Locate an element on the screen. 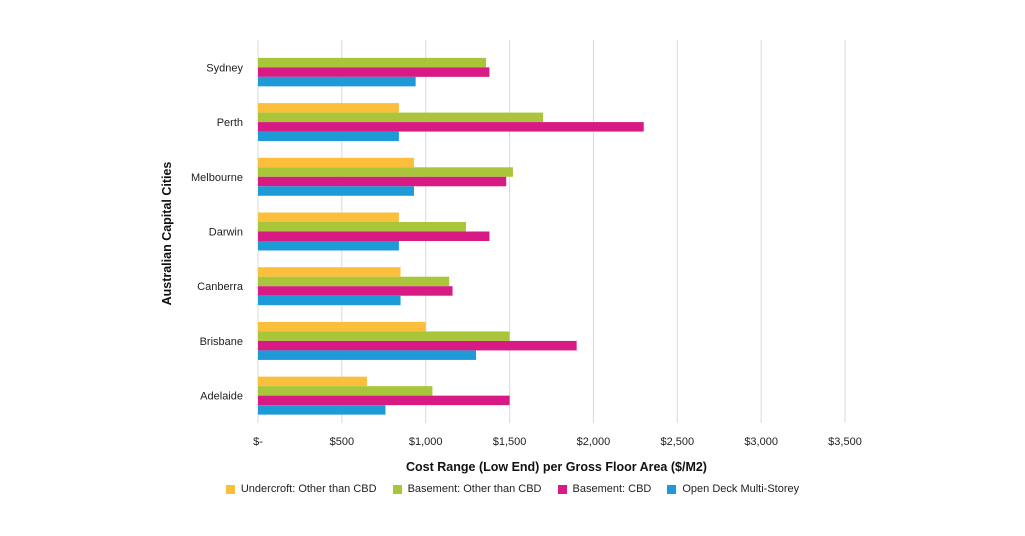  category-label: Brisbane is located at coordinates (221, 342).